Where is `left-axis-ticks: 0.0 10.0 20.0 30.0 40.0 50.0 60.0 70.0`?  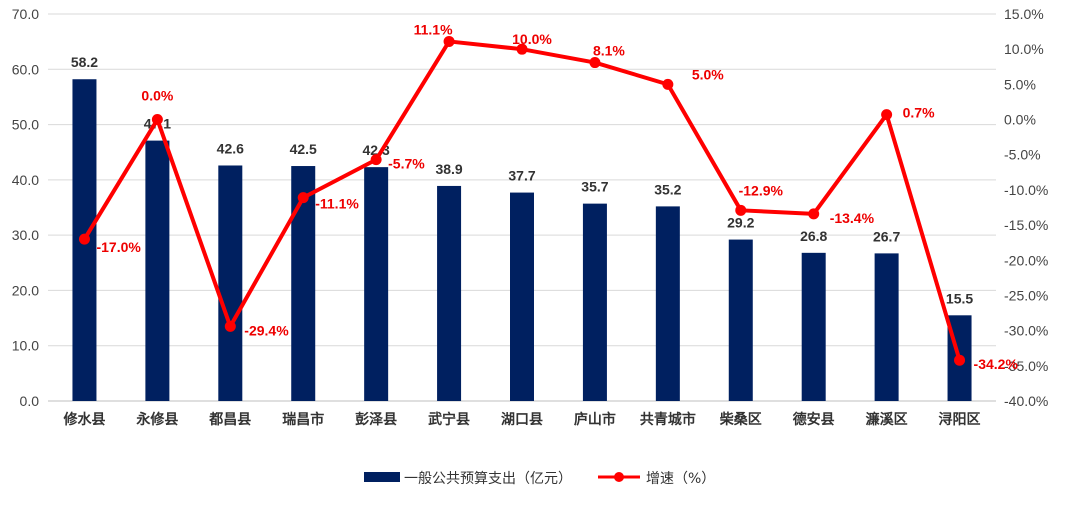
left-axis-ticks: 0.0 10.0 20.0 30.0 40.0 50.0 60.0 70.0 is located at coordinates (25, 207).